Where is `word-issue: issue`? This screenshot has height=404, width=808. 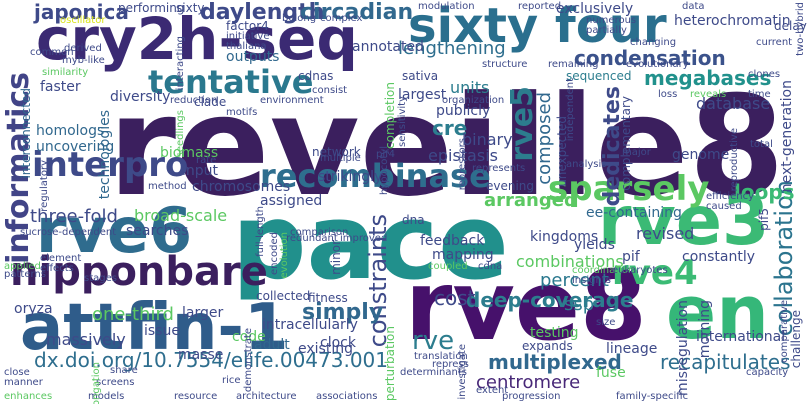
word-issue: issue is located at coordinates (162, 331).